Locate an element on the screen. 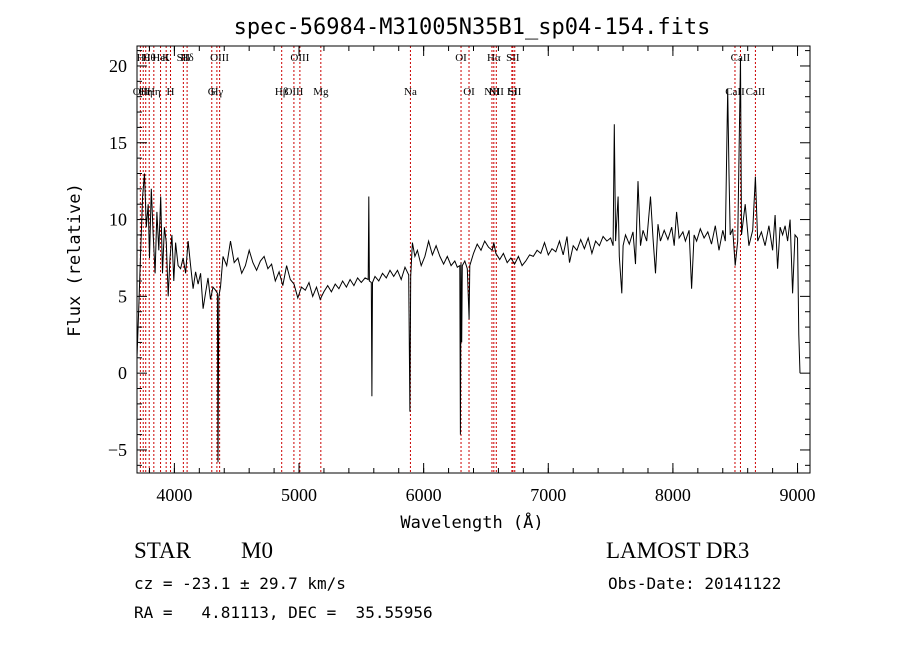 The image size is (900, 649). y-tick-label-0: −5 is located at coordinates (117, 450).